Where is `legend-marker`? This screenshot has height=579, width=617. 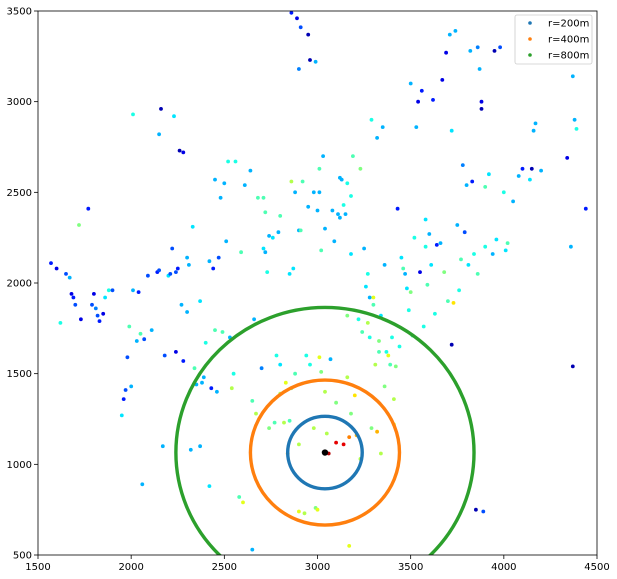 legend-marker is located at coordinates (530, 55).